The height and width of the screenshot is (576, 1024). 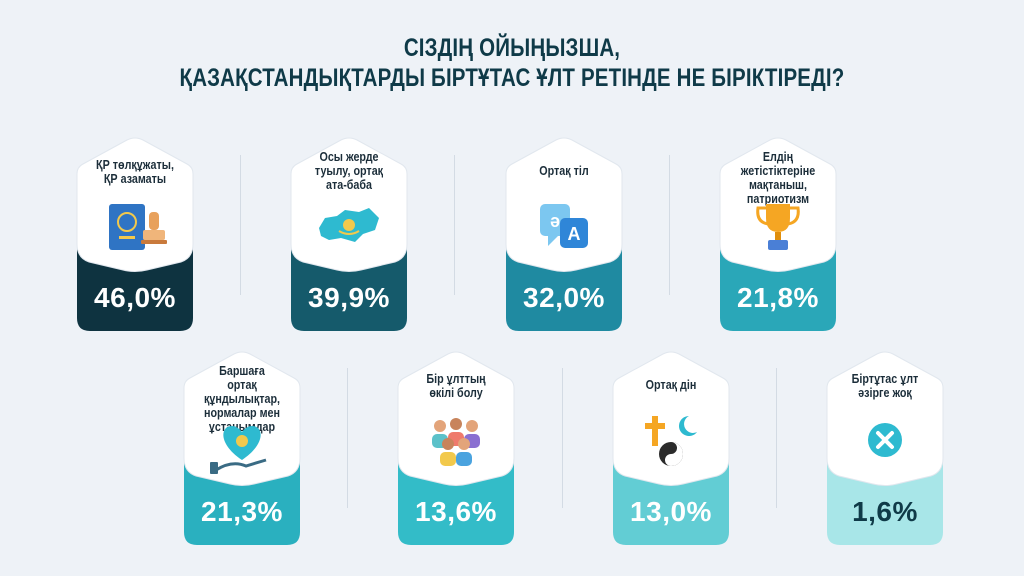 I want to click on category-label: Біртұтас ұлт әзірге жоқ, so click(x=884, y=386).